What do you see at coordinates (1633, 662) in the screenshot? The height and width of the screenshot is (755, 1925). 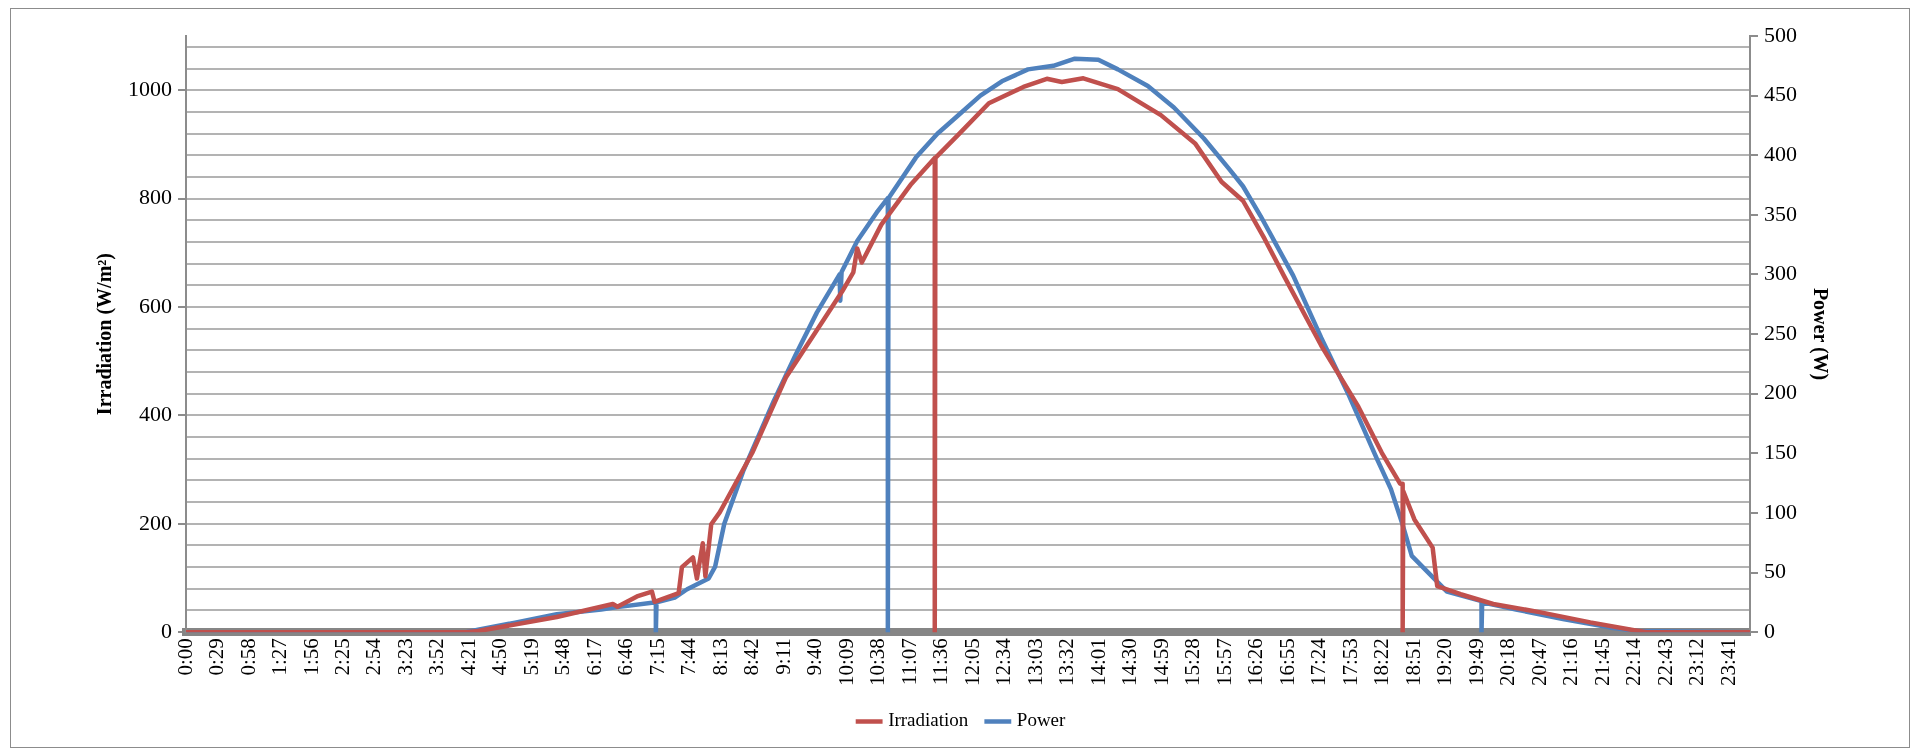 I see `x-tick-label: 22:14` at bounding box center [1633, 662].